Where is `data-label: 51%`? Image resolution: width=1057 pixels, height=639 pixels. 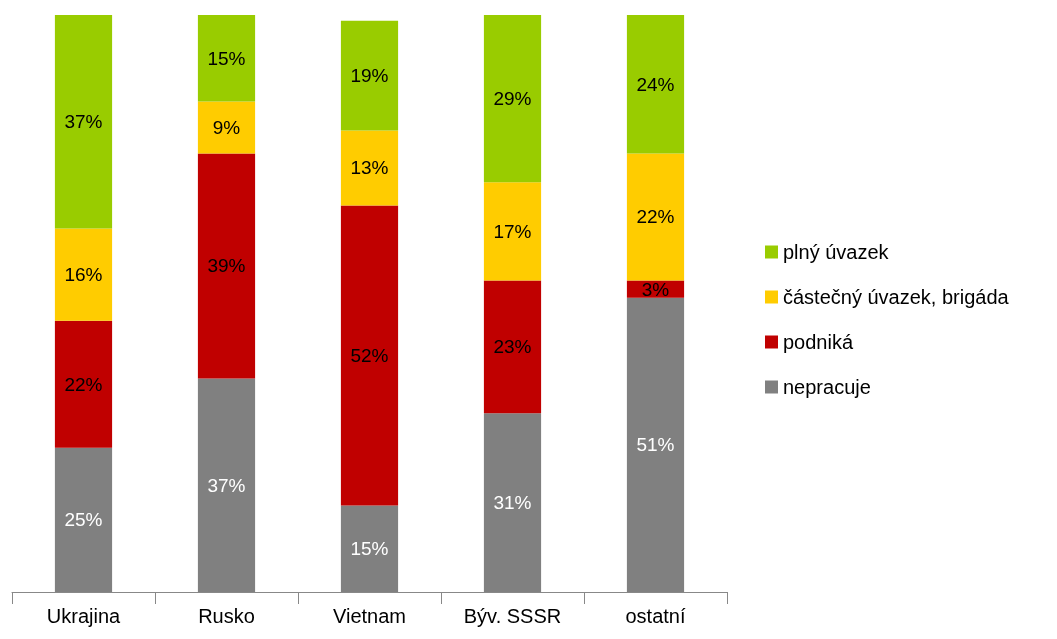 data-label: 51% is located at coordinates (655, 445).